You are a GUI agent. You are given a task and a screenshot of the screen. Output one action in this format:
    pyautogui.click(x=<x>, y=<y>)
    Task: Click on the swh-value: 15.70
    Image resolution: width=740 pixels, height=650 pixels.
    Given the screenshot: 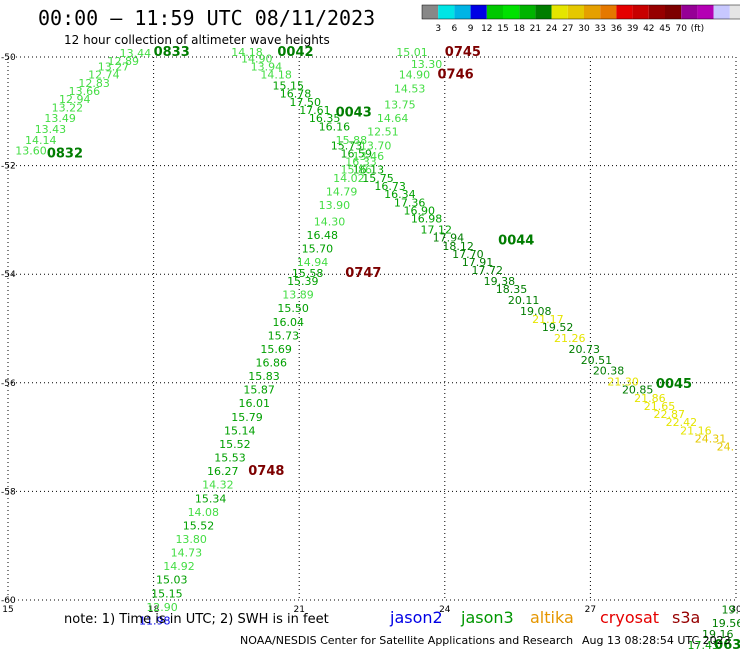 What is the action you would take?
    pyautogui.click(x=318, y=248)
    